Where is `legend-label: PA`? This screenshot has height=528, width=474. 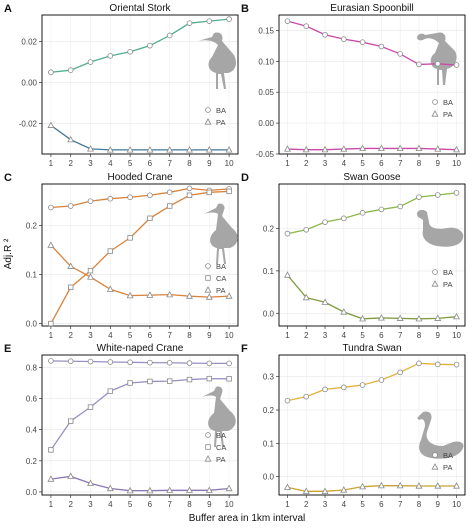 legend-label: PA is located at coordinates (220, 122).